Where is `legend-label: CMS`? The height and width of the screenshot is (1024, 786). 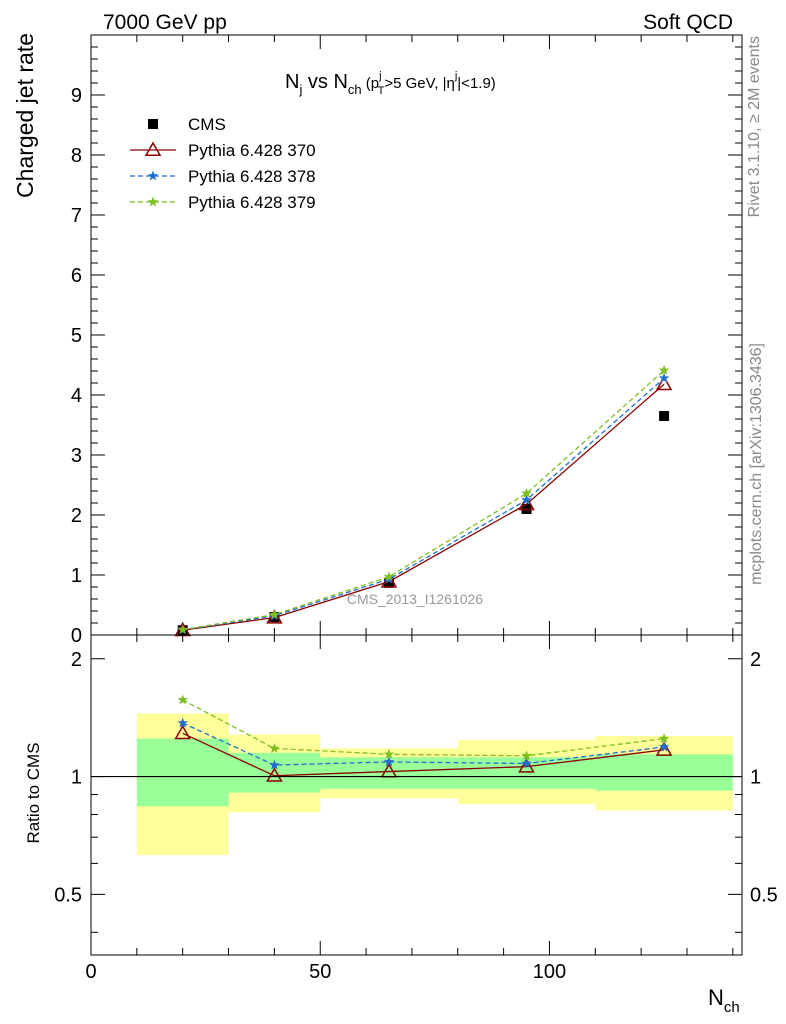 legend-label: CMS is located at coordinates (207, 124).